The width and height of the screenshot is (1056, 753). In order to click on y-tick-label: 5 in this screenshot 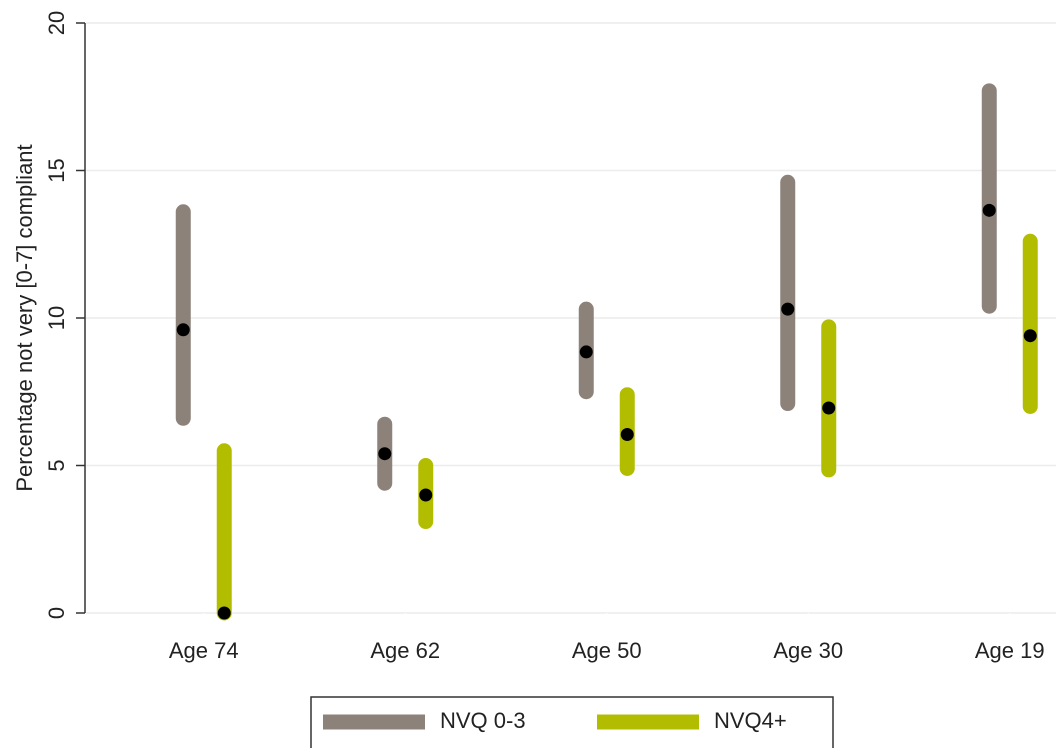, I will do `click(56, 465)`.